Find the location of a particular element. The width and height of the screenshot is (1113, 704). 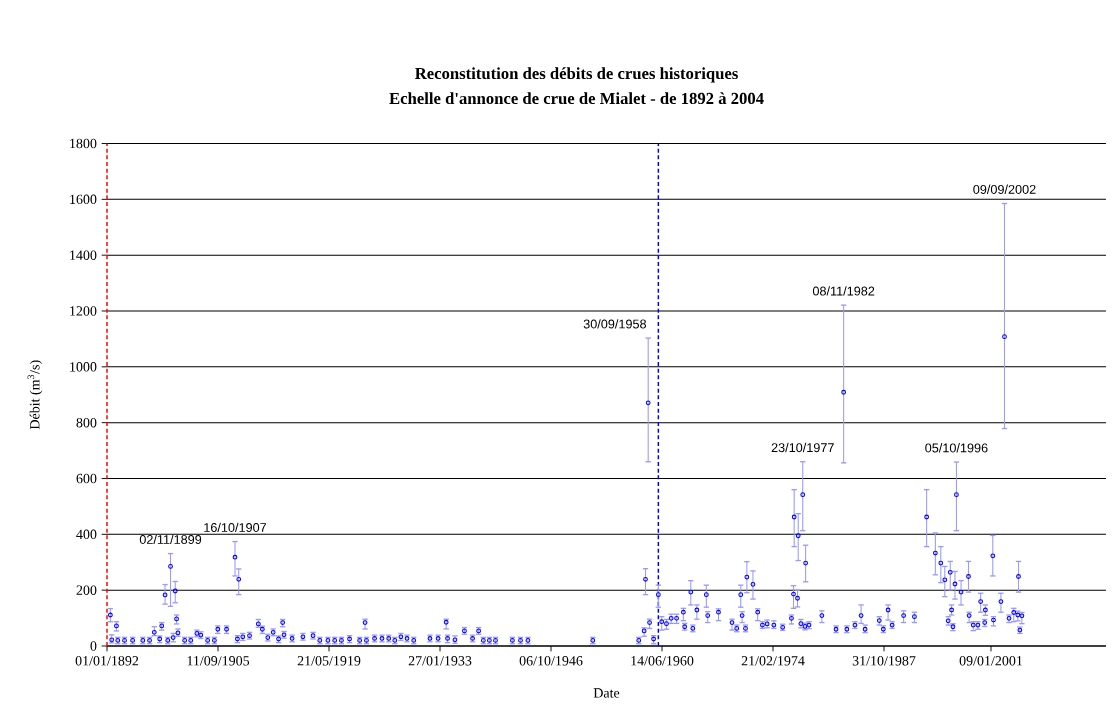

x-tick-label: 27/01/1933 is located at coordinates (440, 661).